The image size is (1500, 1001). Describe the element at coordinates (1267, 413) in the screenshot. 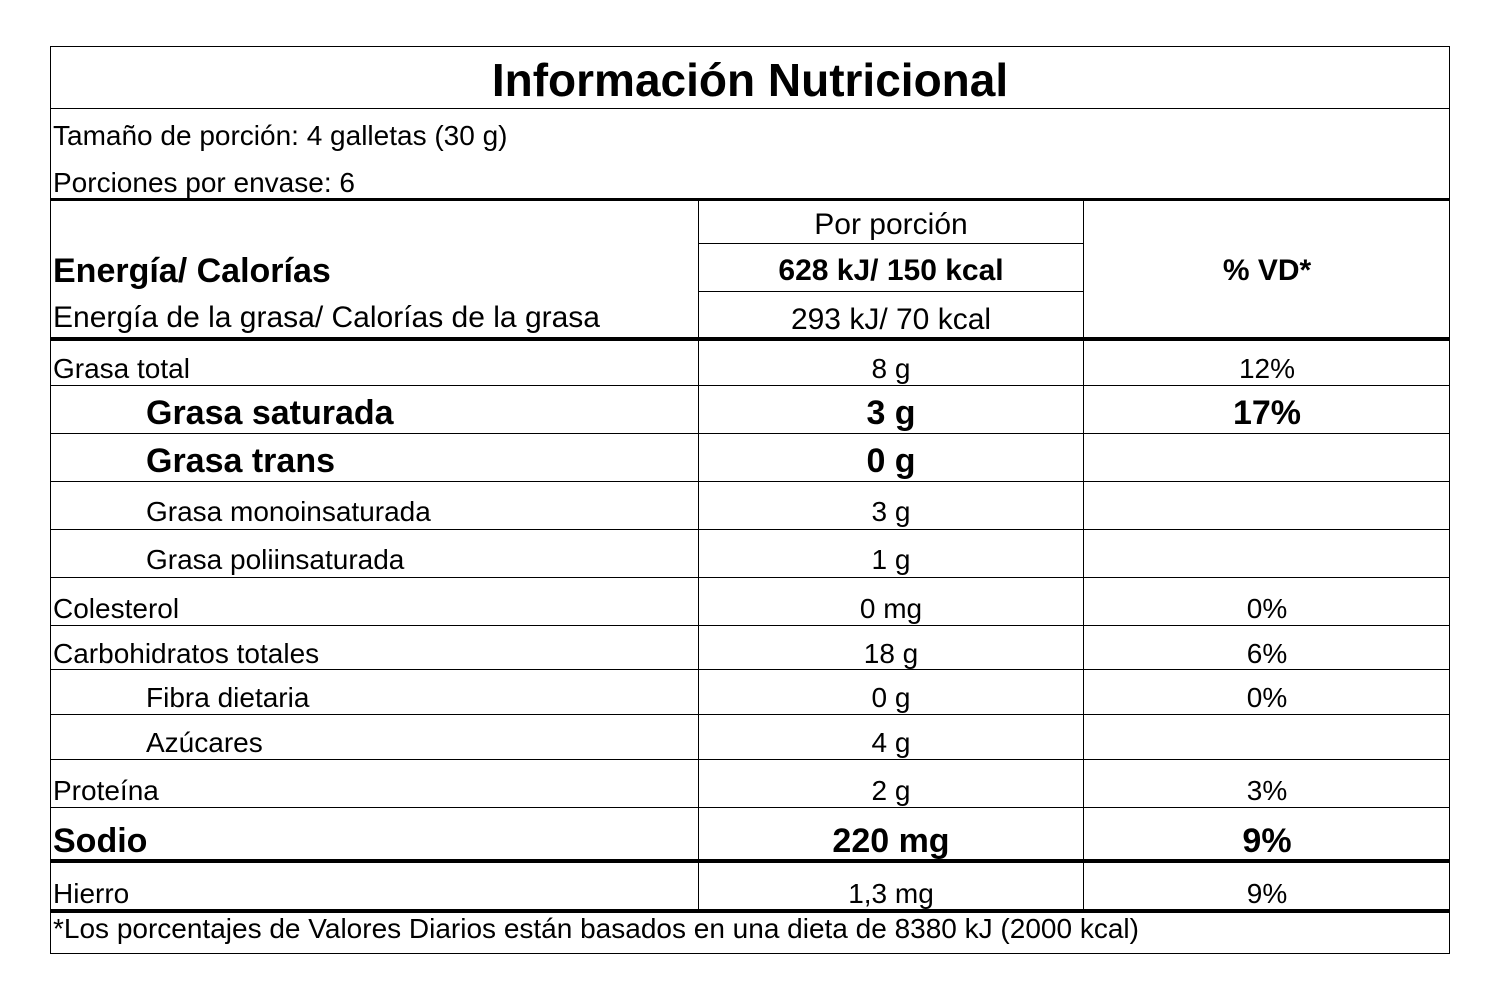

I see `nutrient-dv: 17%` at that location.